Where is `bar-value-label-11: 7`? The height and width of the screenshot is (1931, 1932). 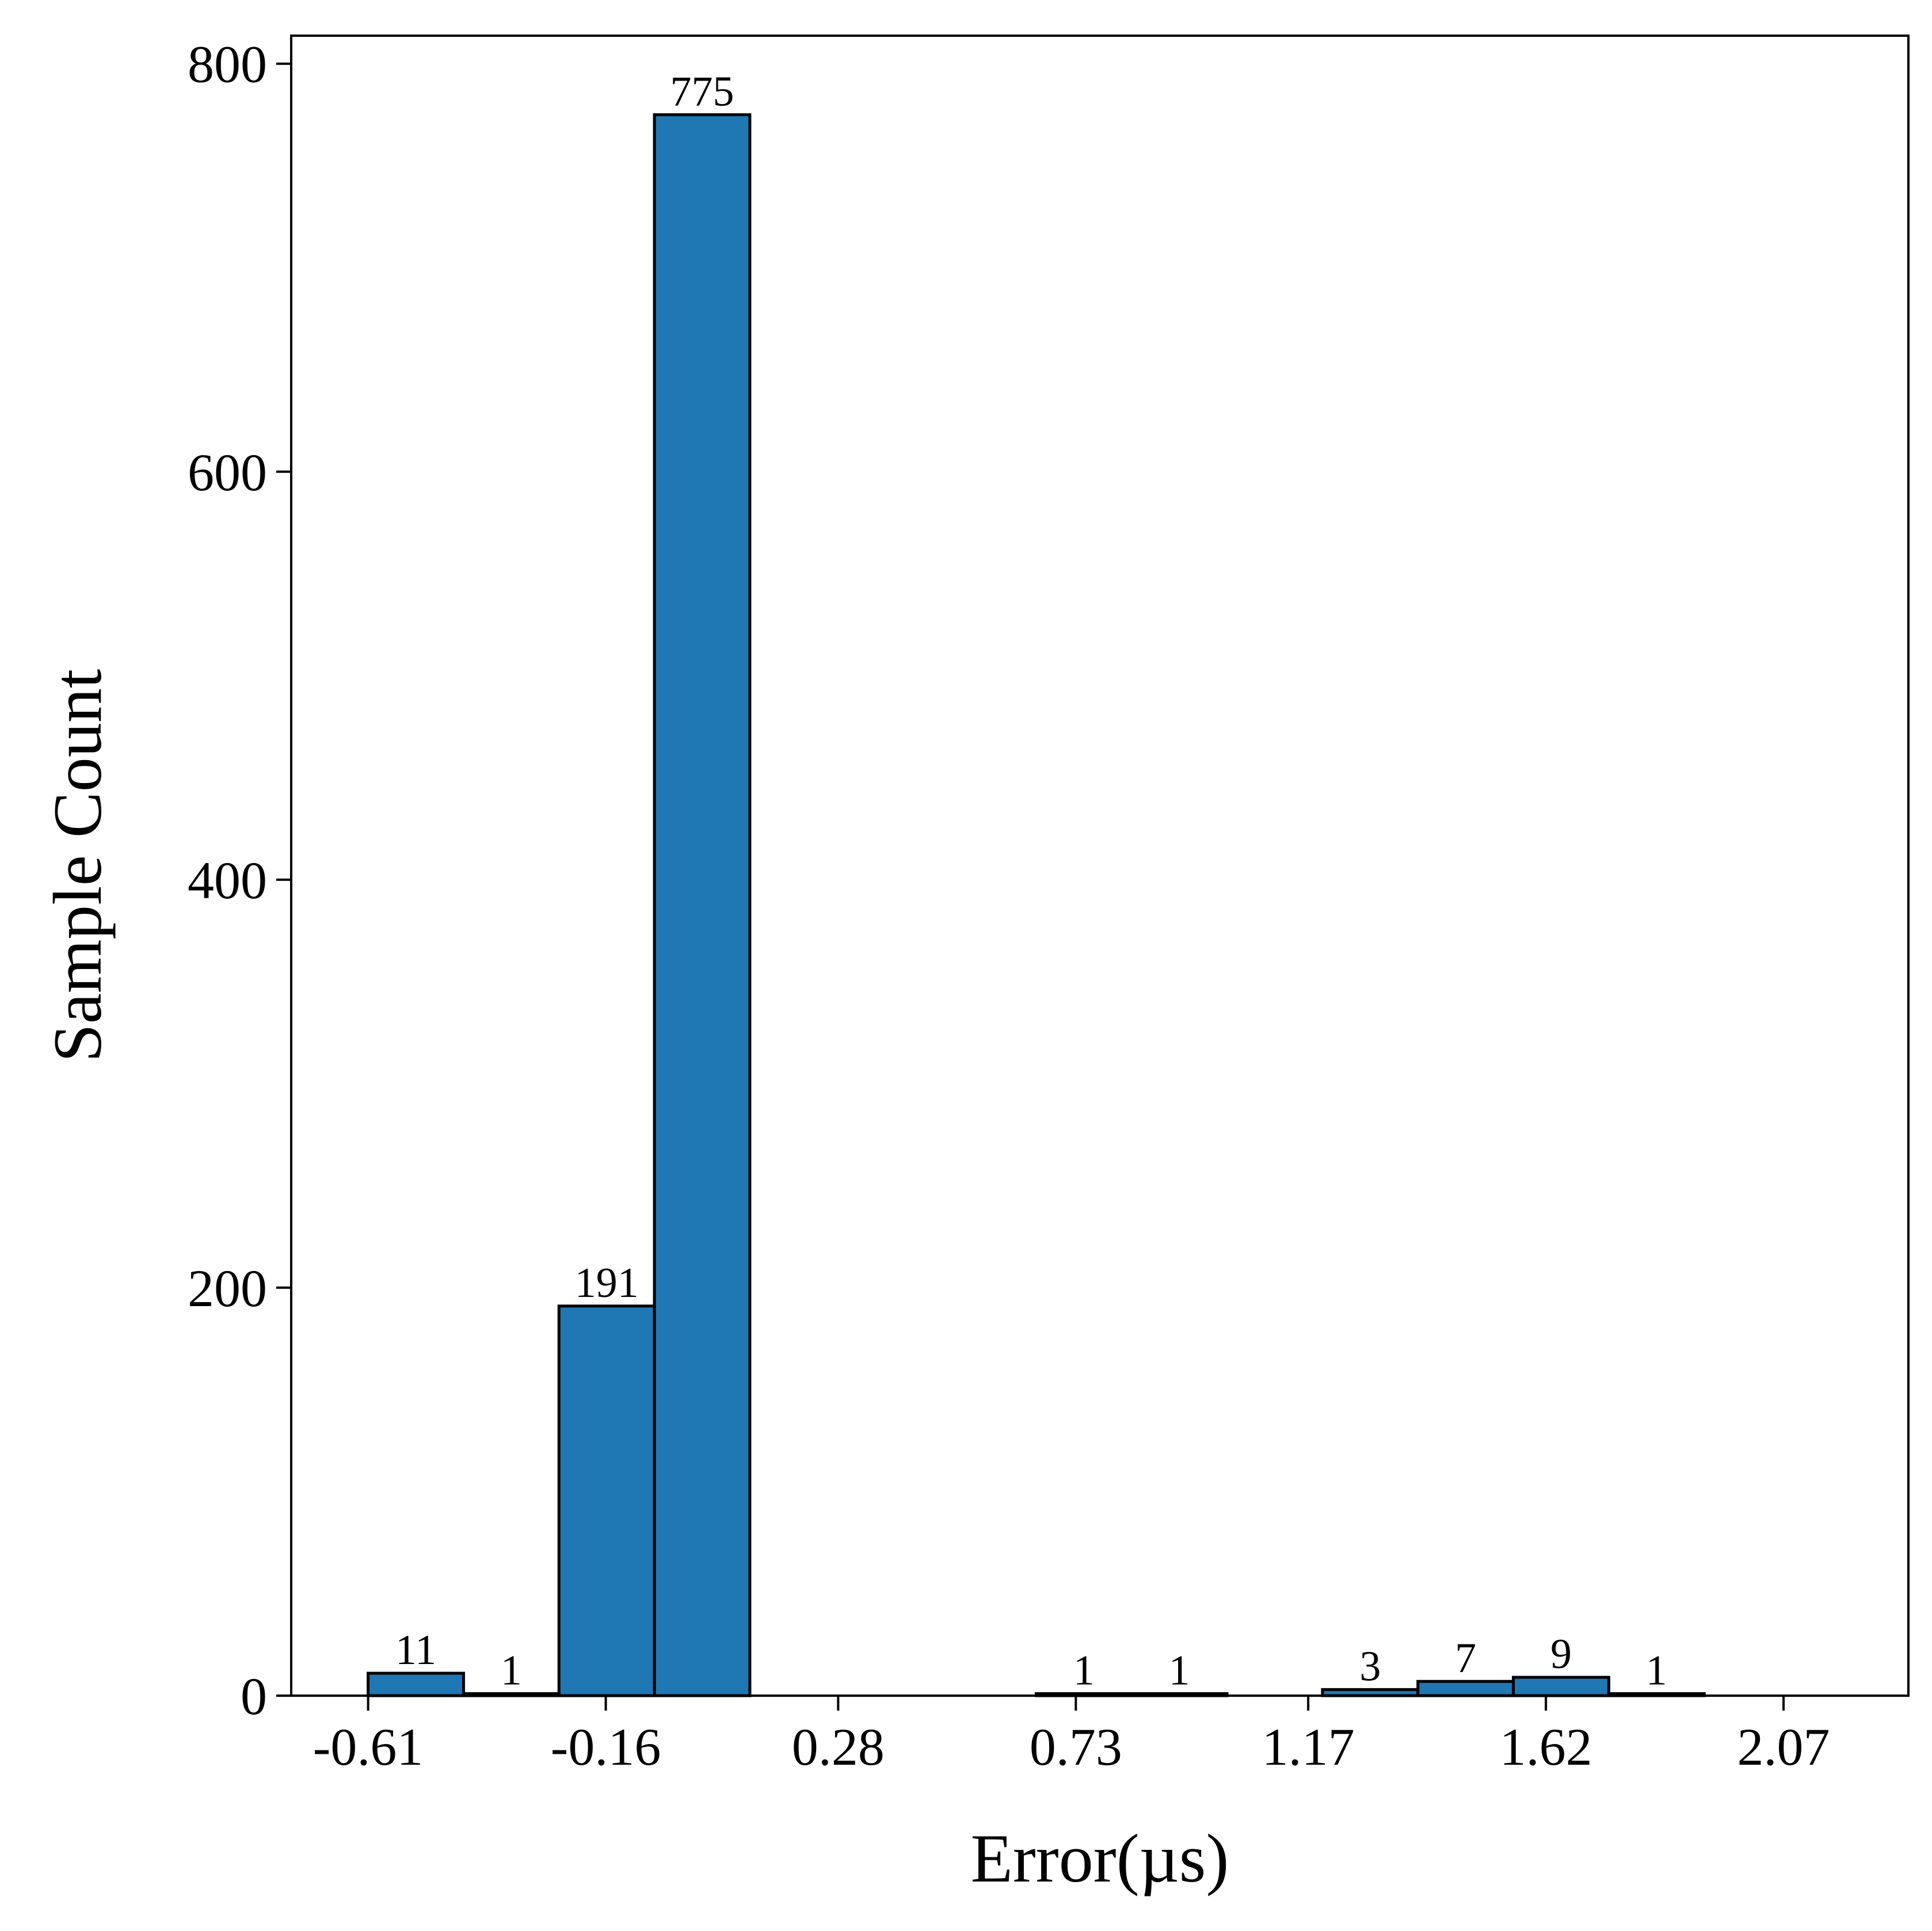
bar-value-label-11: 7 is located at coordinates (1465, 1658).